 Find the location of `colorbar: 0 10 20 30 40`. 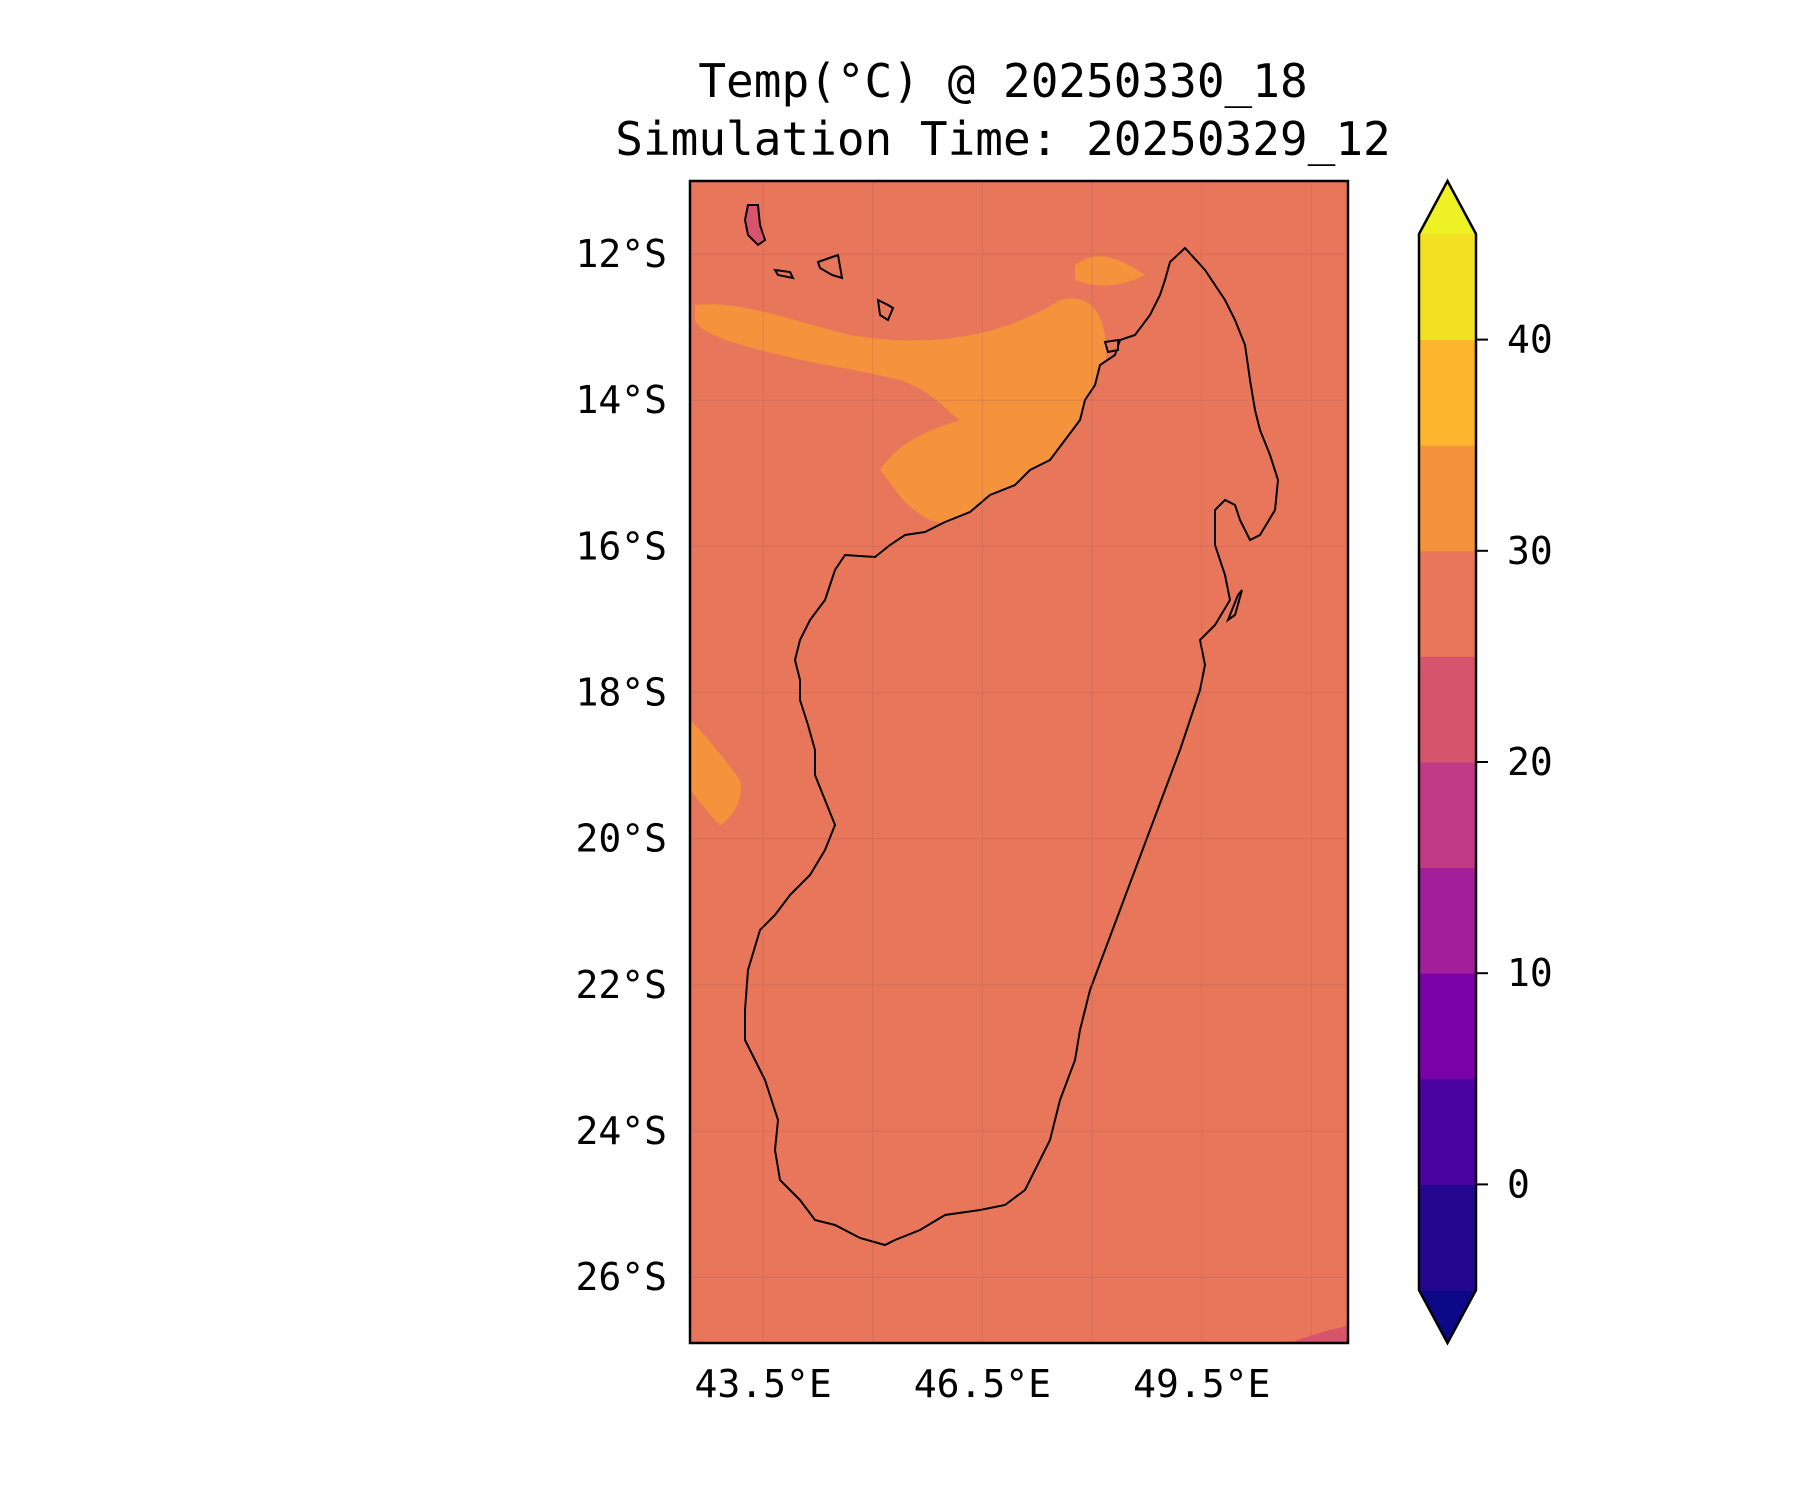

colorbar: 0 10 20 30 40 is located at coordinates (1485, 762).